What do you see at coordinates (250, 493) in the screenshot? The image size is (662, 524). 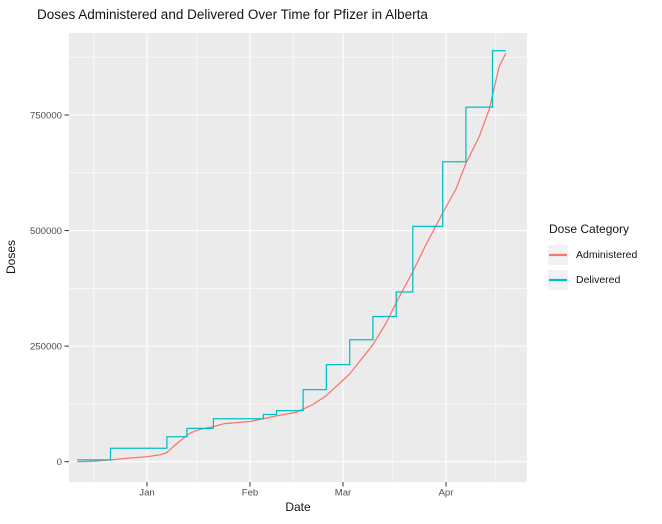 I see `x-tick-label-feb: Feb` at bounding box center [250, 493].